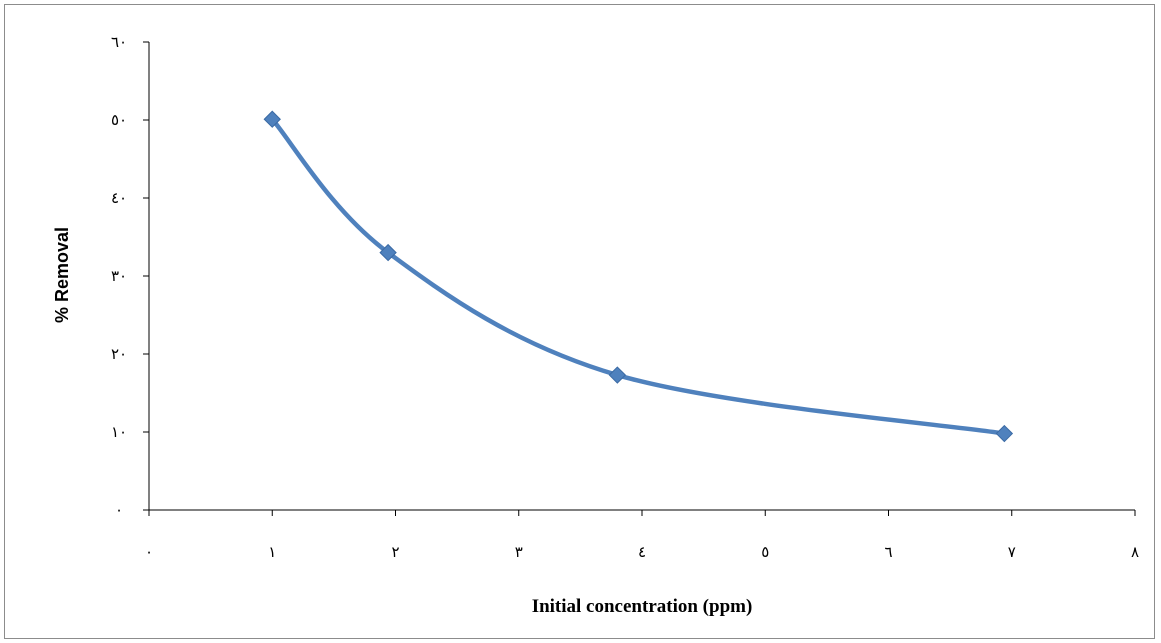 This screenshot has height=643, width=1161. I want to click on x-axis: ٠ ١ ٢ ٣ ٤ ٥ ٦ ٧ ٨, so click(642, 535).